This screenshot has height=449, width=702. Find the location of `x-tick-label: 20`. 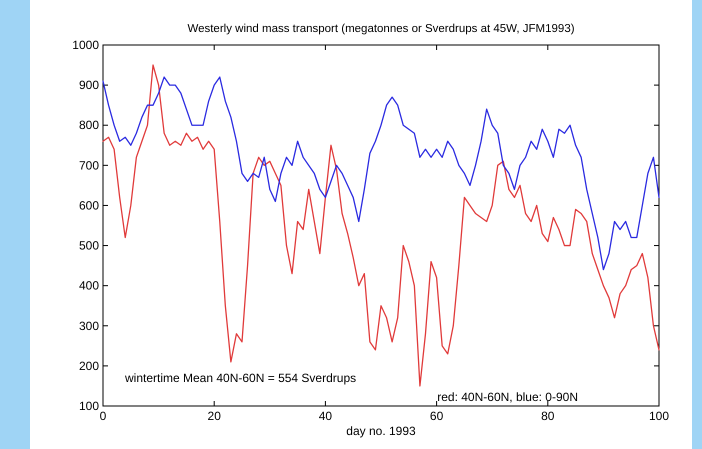

x-tick-label: 20 is located at coordinates (215, 416).